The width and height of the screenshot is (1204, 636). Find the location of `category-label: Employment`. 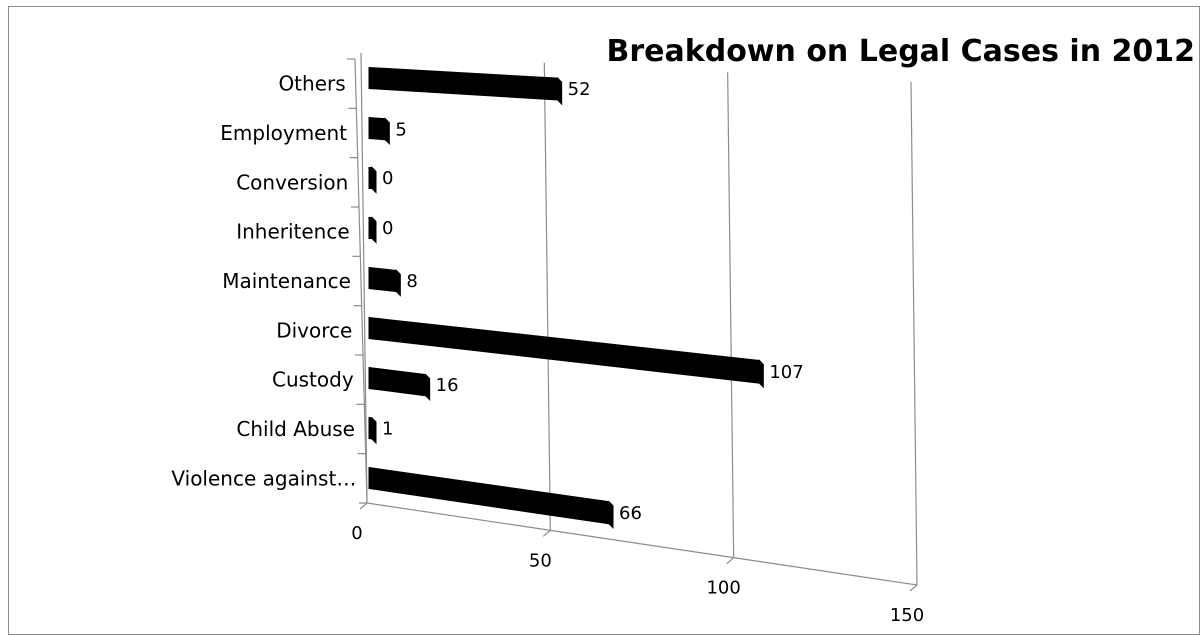

category-label: Employment is located at coordinates (283, 133).